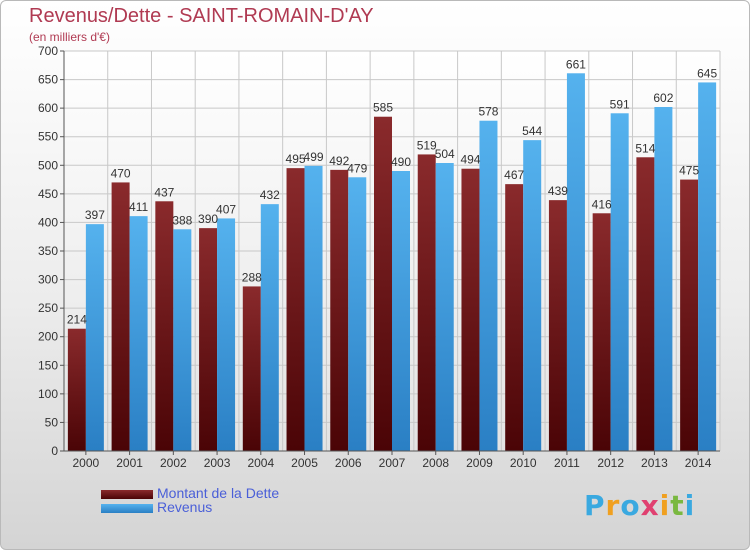 This screenshot has height=550, width=750. I want to click on y-tick-label: 100, so click(48, 394).